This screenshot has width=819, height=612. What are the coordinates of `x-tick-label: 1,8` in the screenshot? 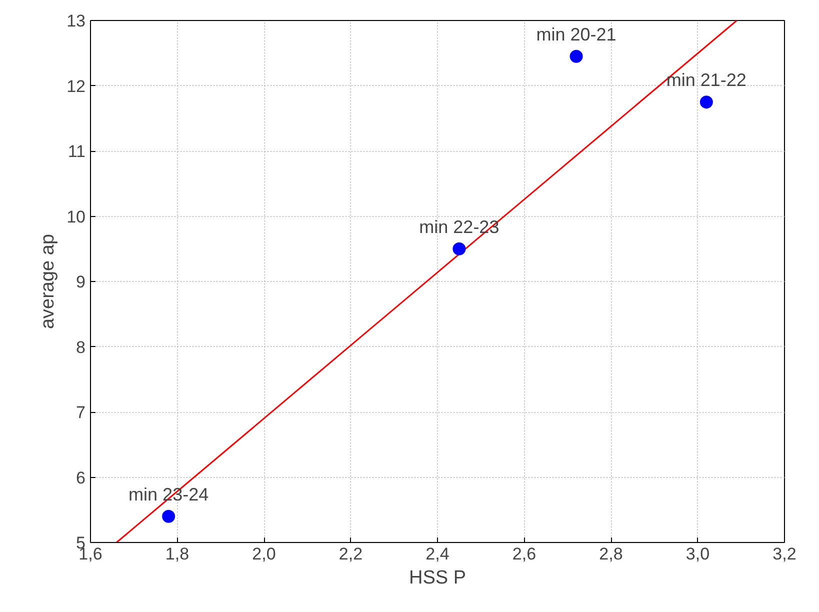 It's located at (177, 554).